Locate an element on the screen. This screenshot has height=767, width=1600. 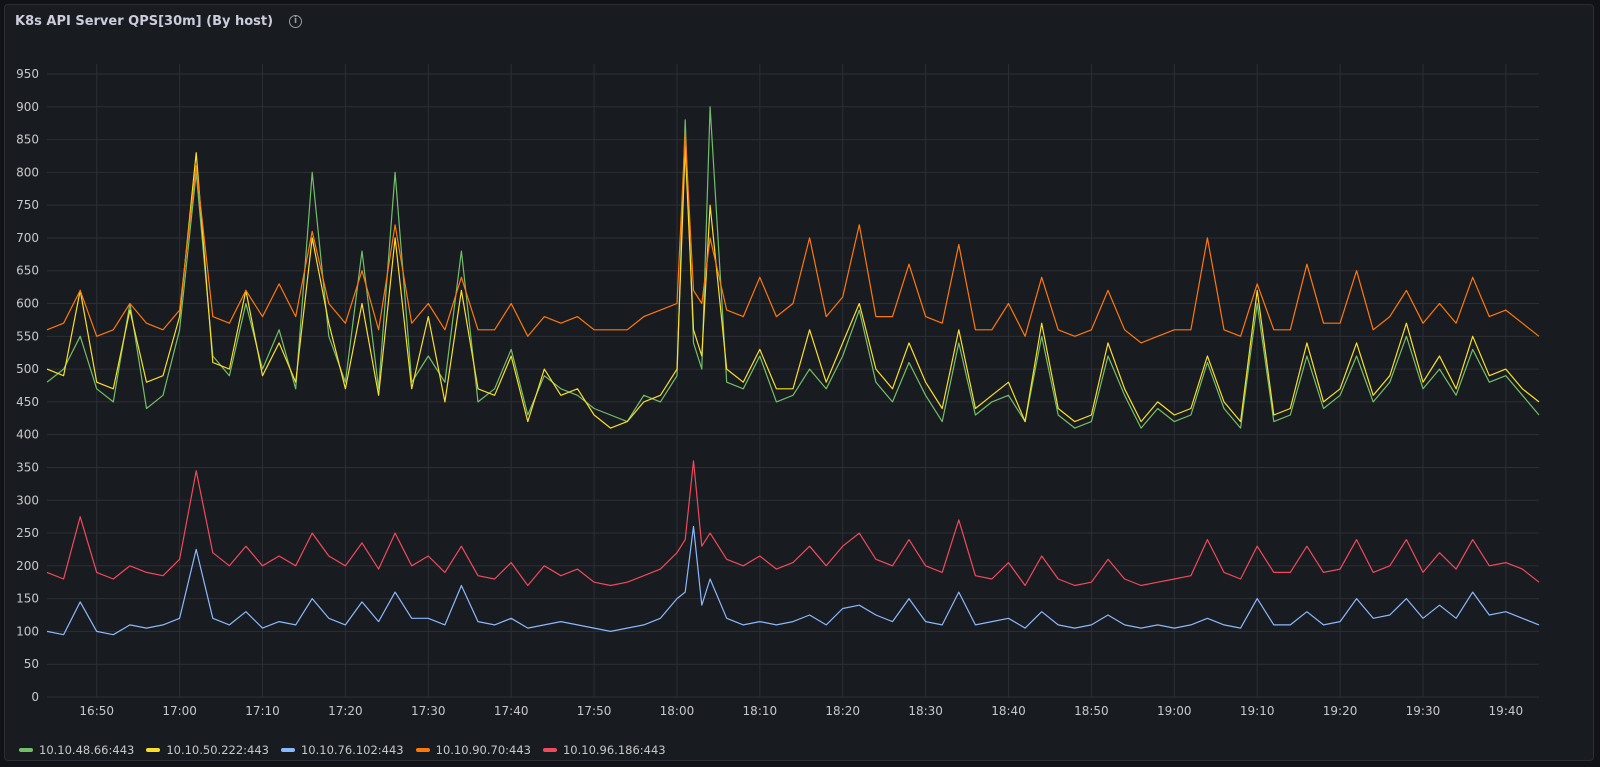
legend-label: 10.10.48.66:443 is located at coordinates (87, 750).